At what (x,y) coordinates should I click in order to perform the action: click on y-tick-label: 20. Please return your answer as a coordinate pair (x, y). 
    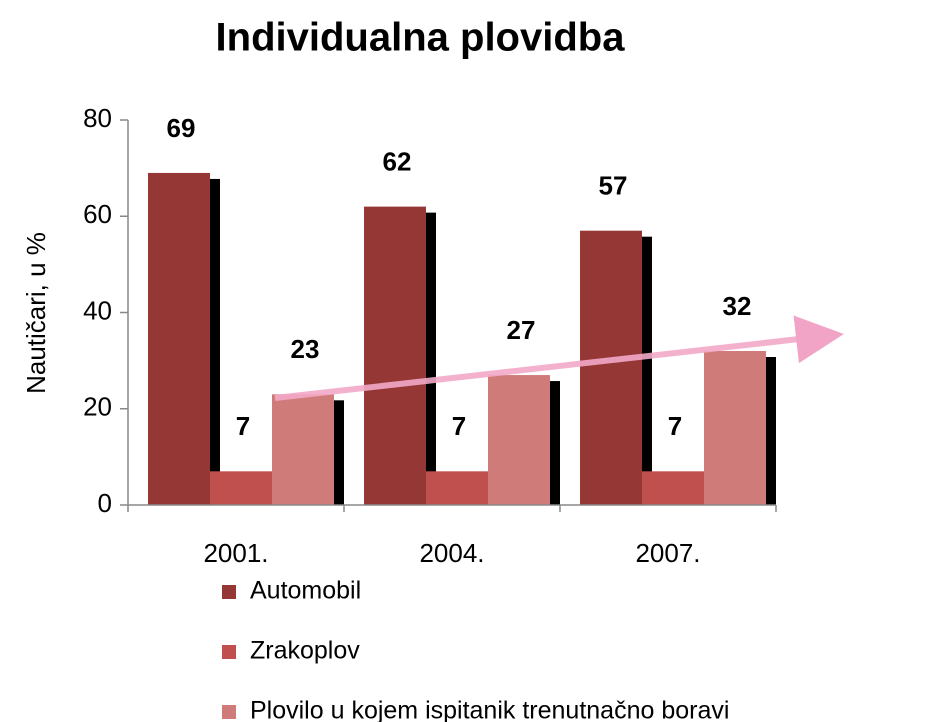
    Looking at the image, I should click on (97, 407).